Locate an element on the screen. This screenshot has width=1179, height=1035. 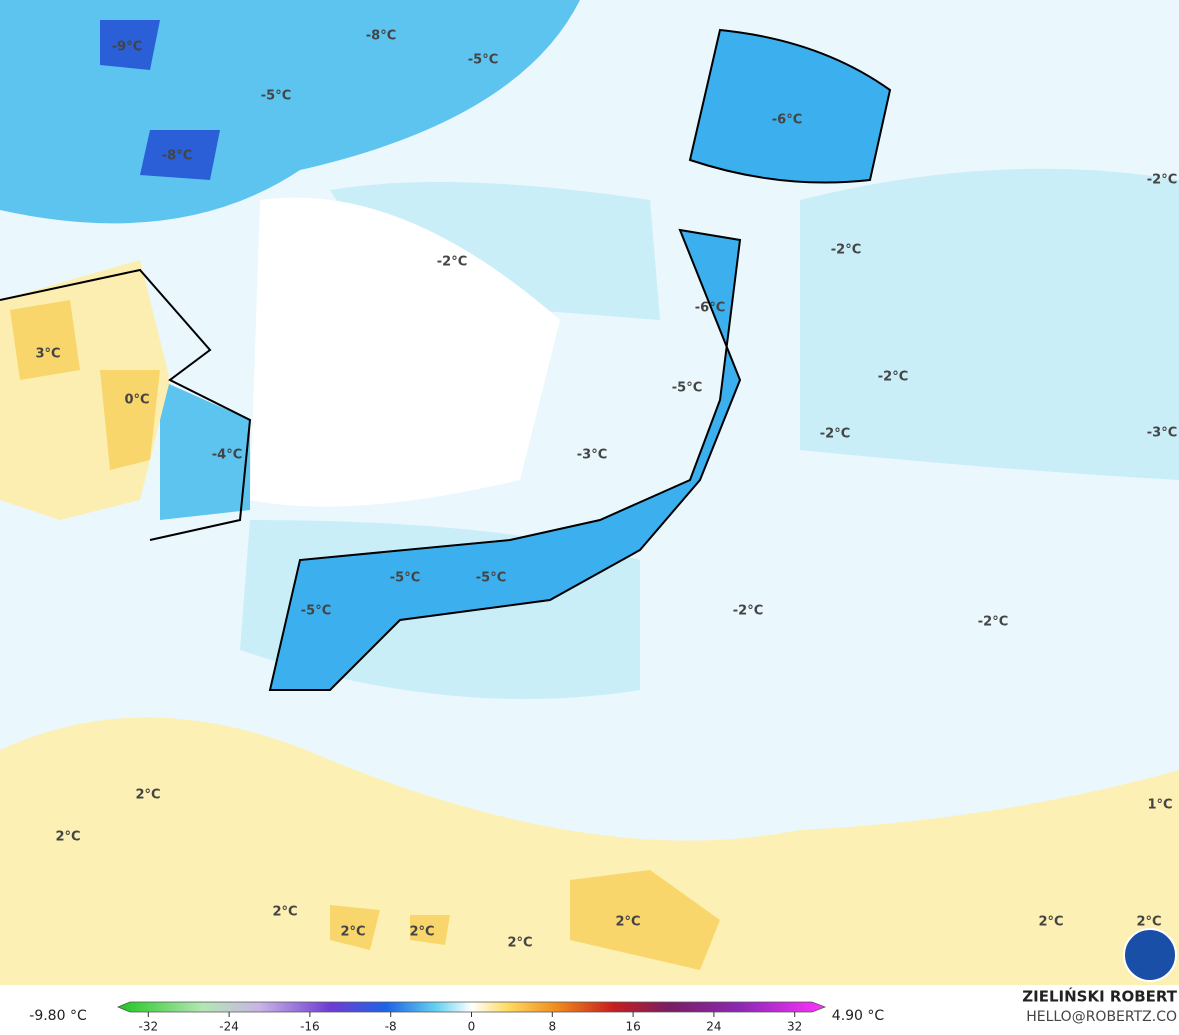
colorbar-tick-label: -32 is located at coordinates (148, 1027).